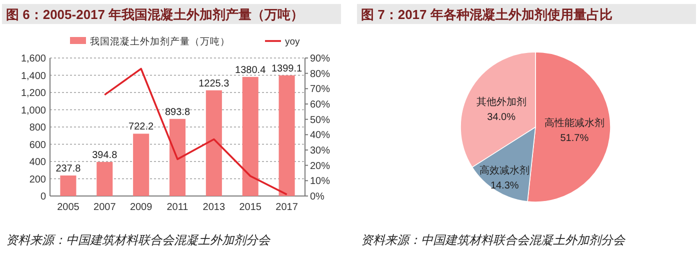  I want to click on data-label: 14.3%, so click(504, 186).